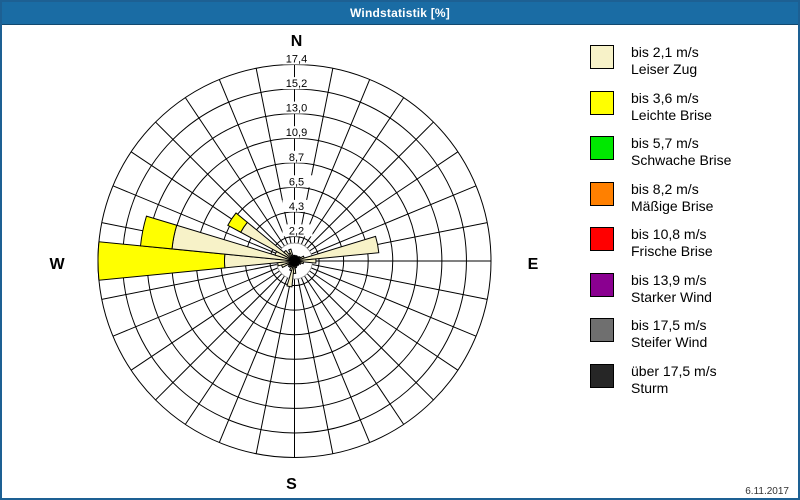 The image size is (800, 500). I want to click on wind-petal-348.75-class1, so click(293, 258).